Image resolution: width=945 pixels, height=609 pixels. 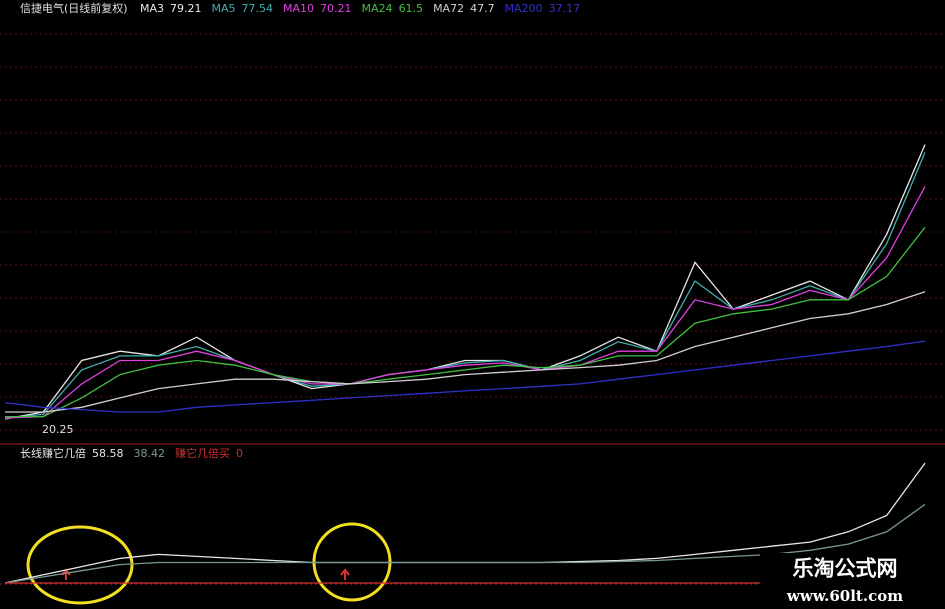 What do you see at coordinates (565, 8) in the screenshot?
I see `legend-value: 37.17` at bounding box center [565, 8].